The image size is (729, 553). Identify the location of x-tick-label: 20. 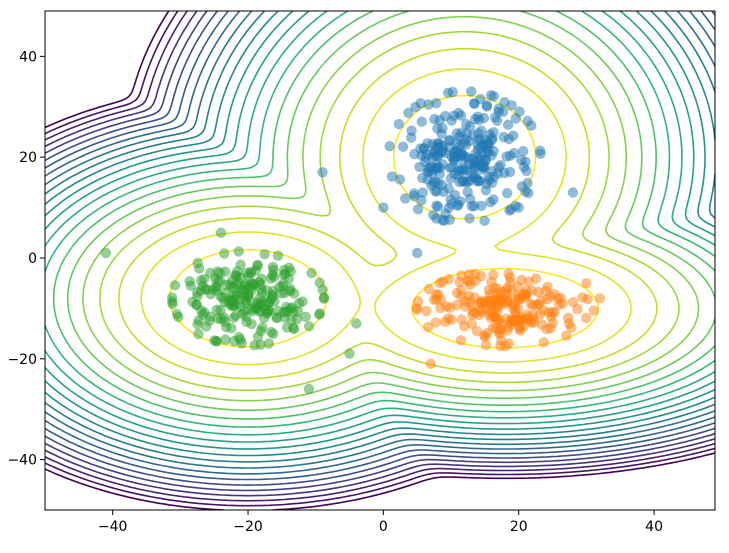
(519, 527).